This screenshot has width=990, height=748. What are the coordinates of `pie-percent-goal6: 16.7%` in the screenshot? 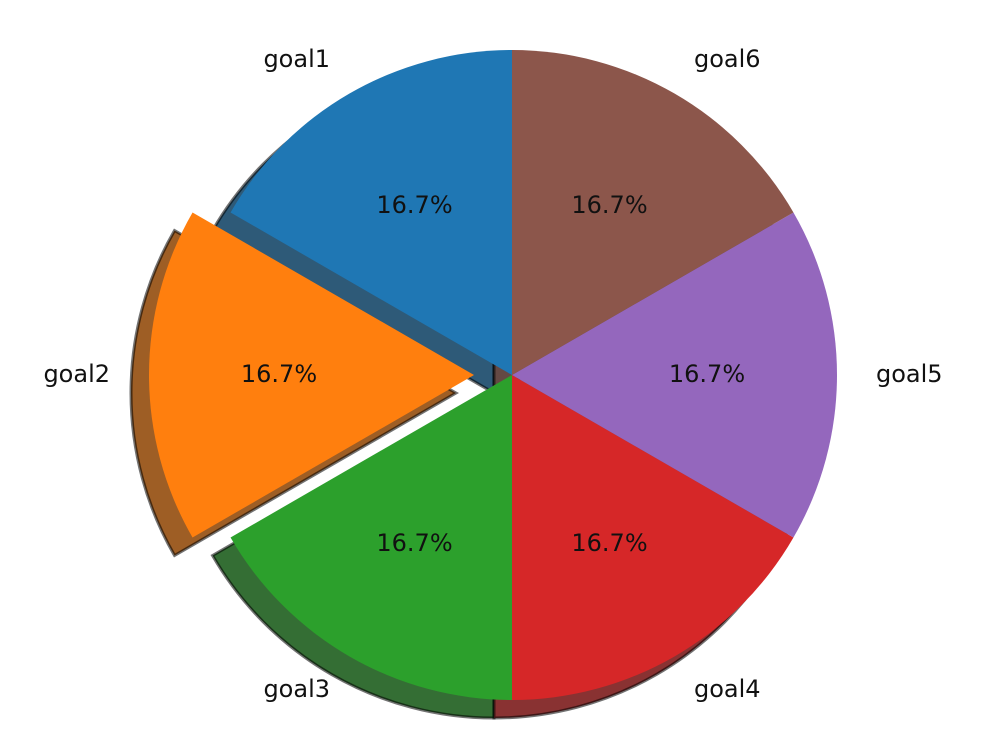 It's located at (609, 205).